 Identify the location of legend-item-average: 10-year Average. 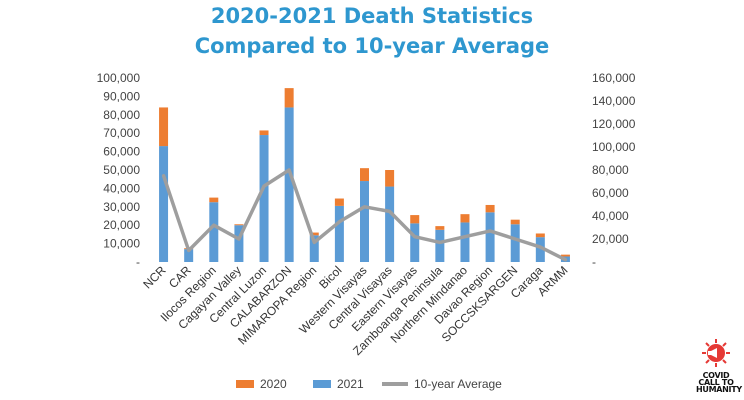
(442, 384).